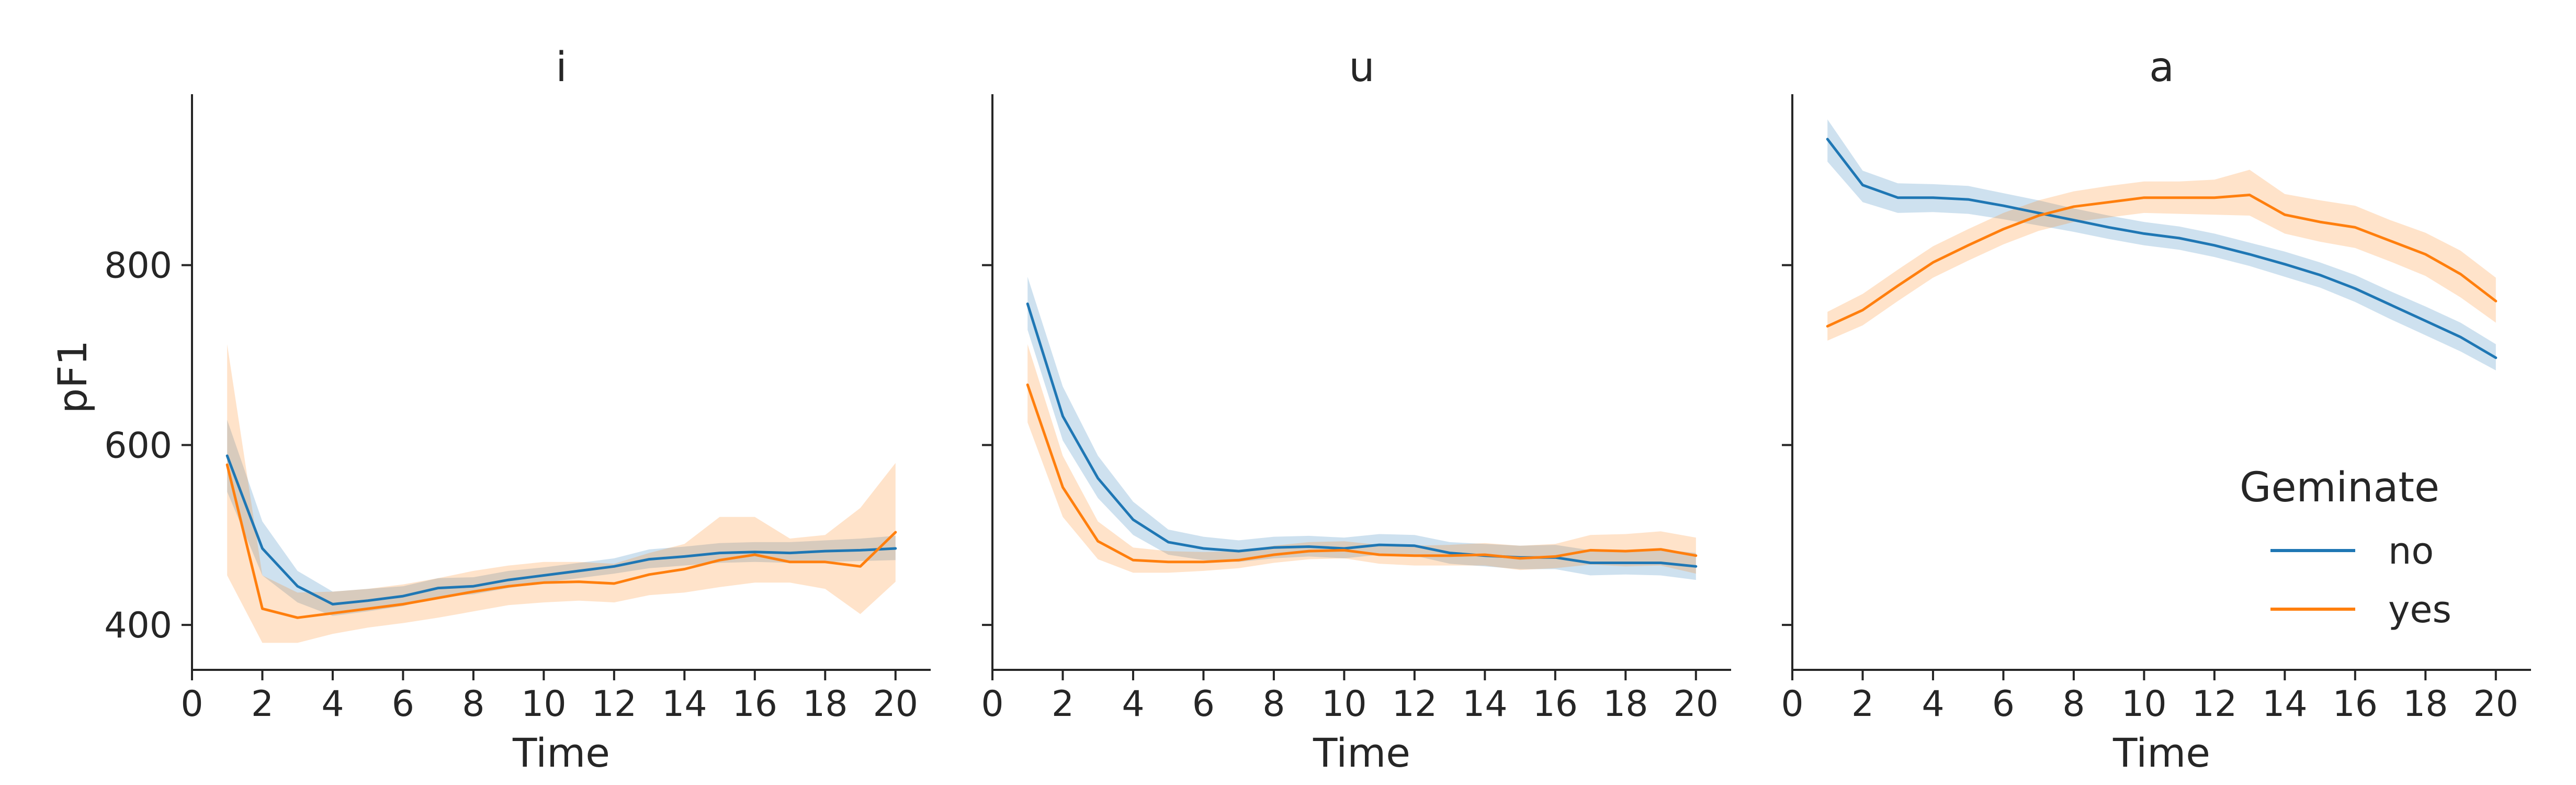  What do you see at coordinates (263, 704) in the screenshot?
I see `x-tick-label-i-2: 2` at bounding box center [263, 704].